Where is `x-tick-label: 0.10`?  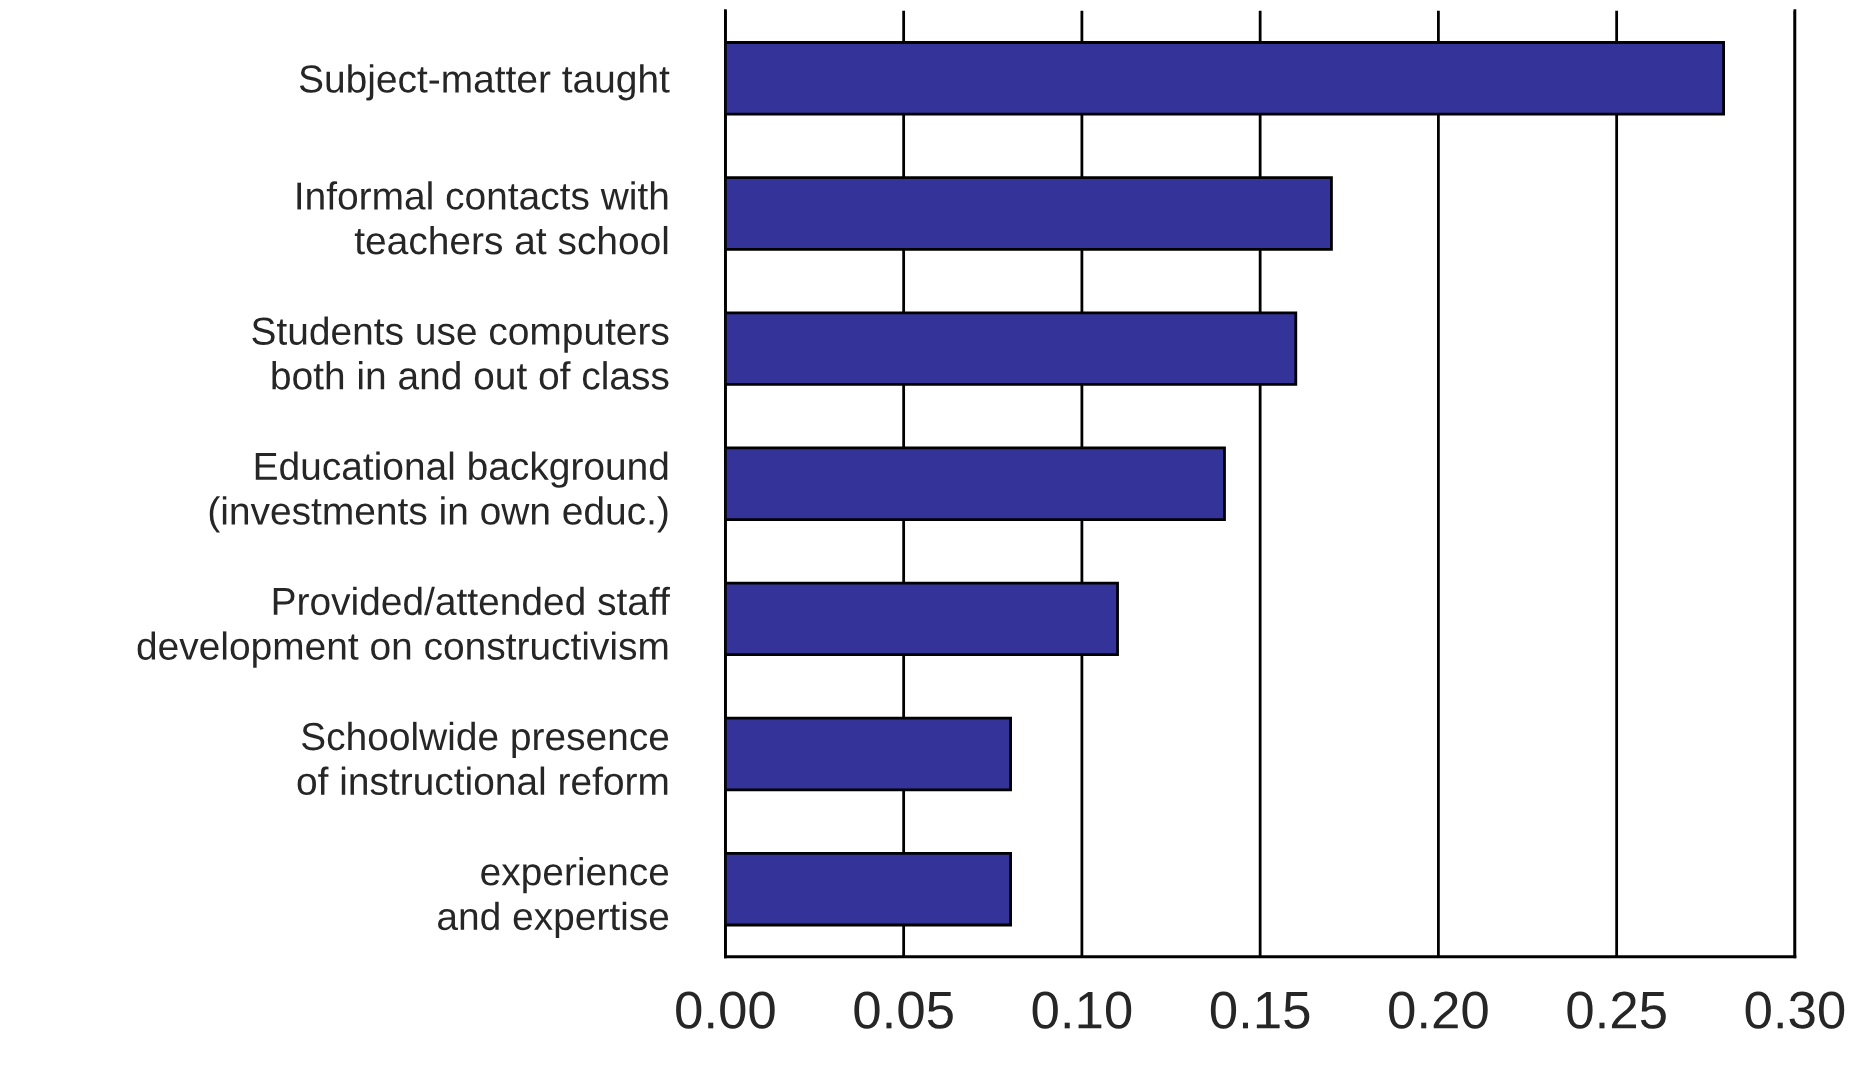
x-tick-label: 0.10 is located at coordinates (1082, 1010).